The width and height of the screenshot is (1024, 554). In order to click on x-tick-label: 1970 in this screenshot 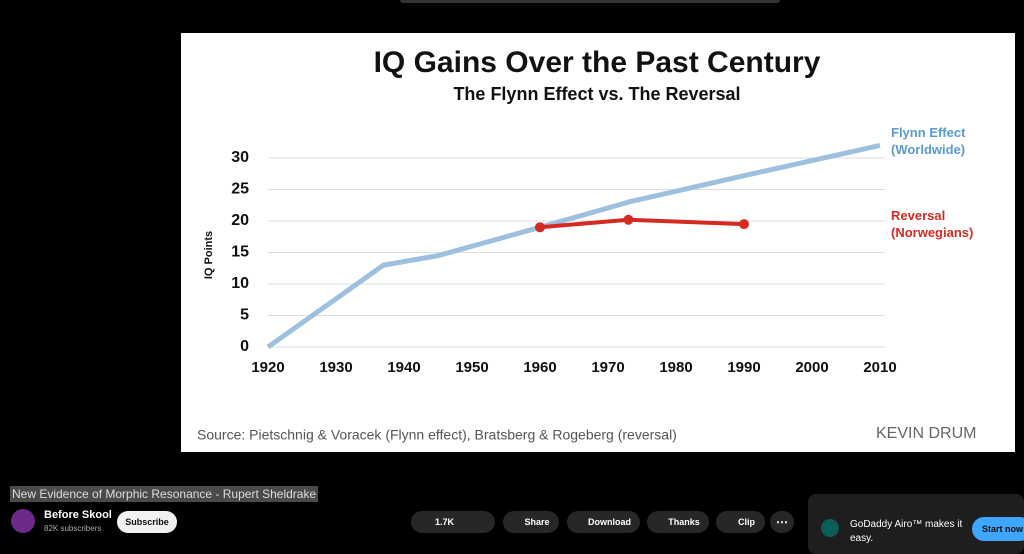, I will do `click(607, 367)`.